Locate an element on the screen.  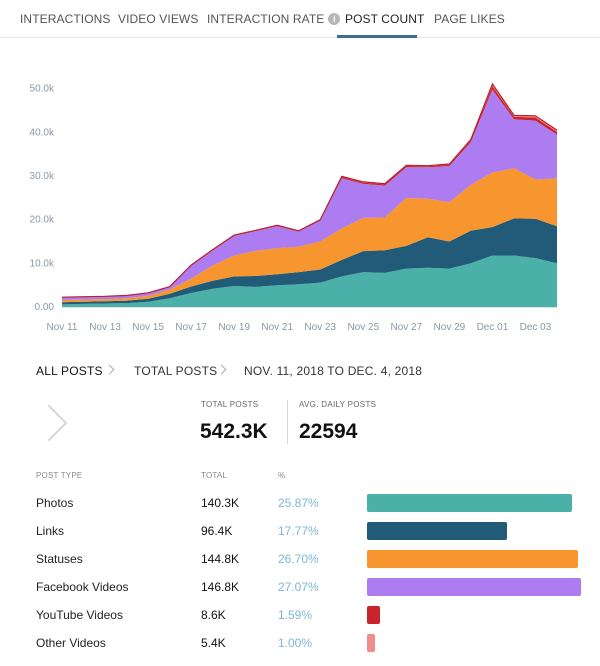
table-row: Facebook Videos 146.8K 27.07% is located at coordinates (300, 587).